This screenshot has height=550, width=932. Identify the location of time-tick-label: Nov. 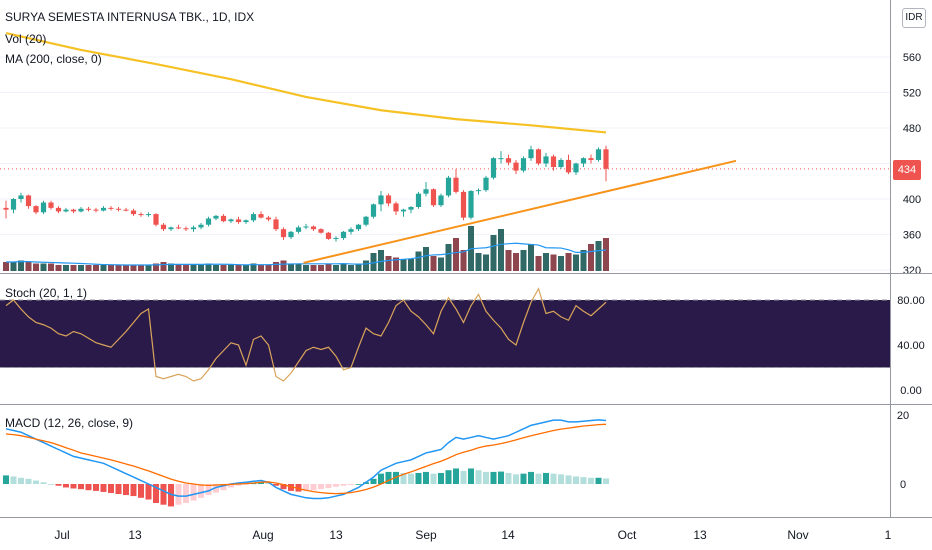
(797, 535).